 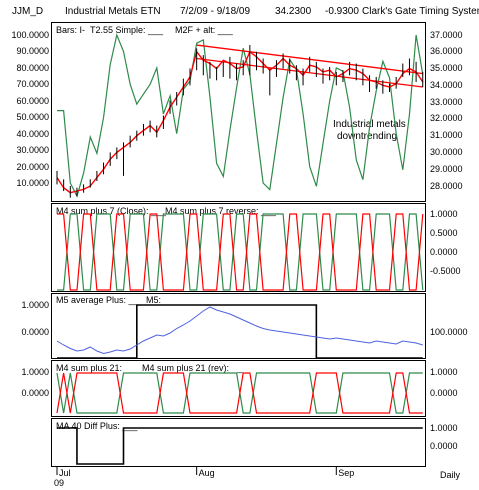 What do you see at coordinates (446, 68) in the screenshot?
I see `price-right-tick: 35.0000` at bounding box center [446, 68].